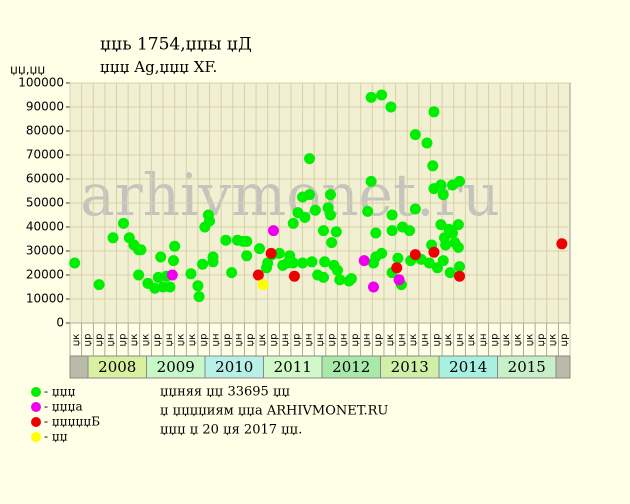  What do you see at coordinates (176, 45) in the screenshot?
I see `chart-title: џџь 1754,џџы џД` at bounding box center [176, 45].